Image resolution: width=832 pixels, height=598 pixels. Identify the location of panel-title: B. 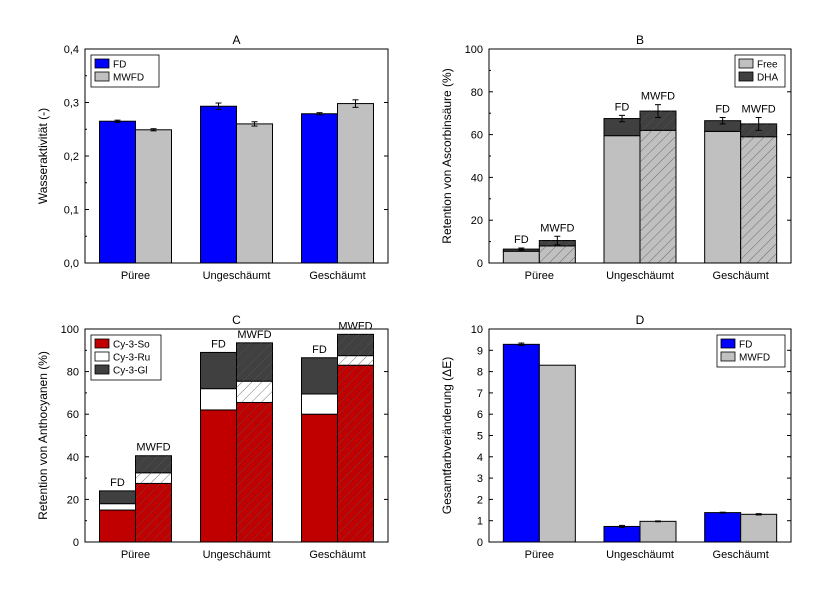
(640, 40).